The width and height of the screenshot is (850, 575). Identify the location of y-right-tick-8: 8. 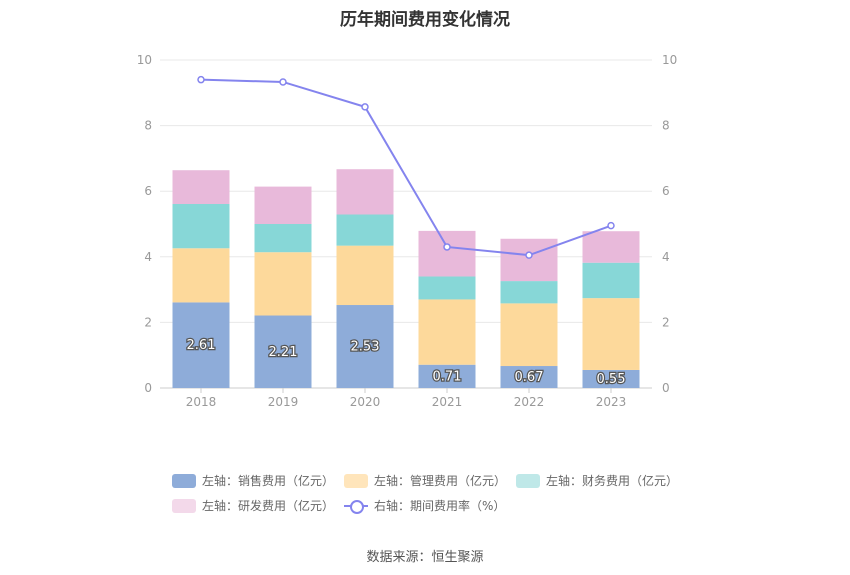
(666, 126).